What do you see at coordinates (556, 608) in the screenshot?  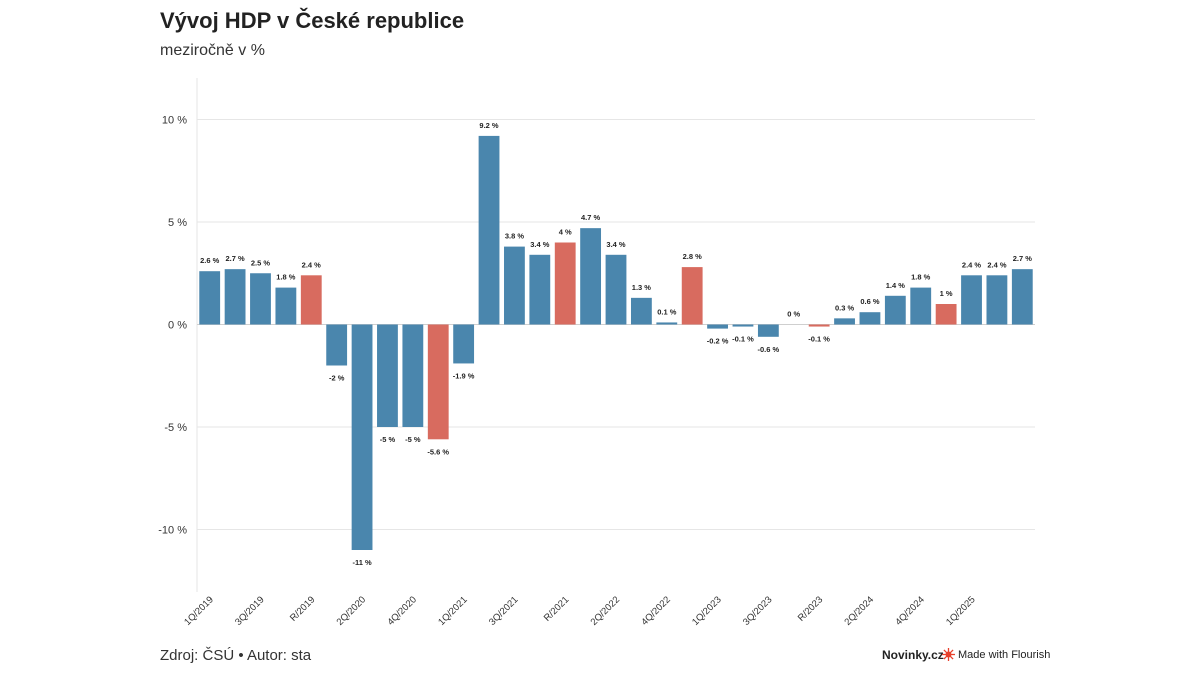 I see `x-tick-label: R/2021` at bounding box center [556, 608].